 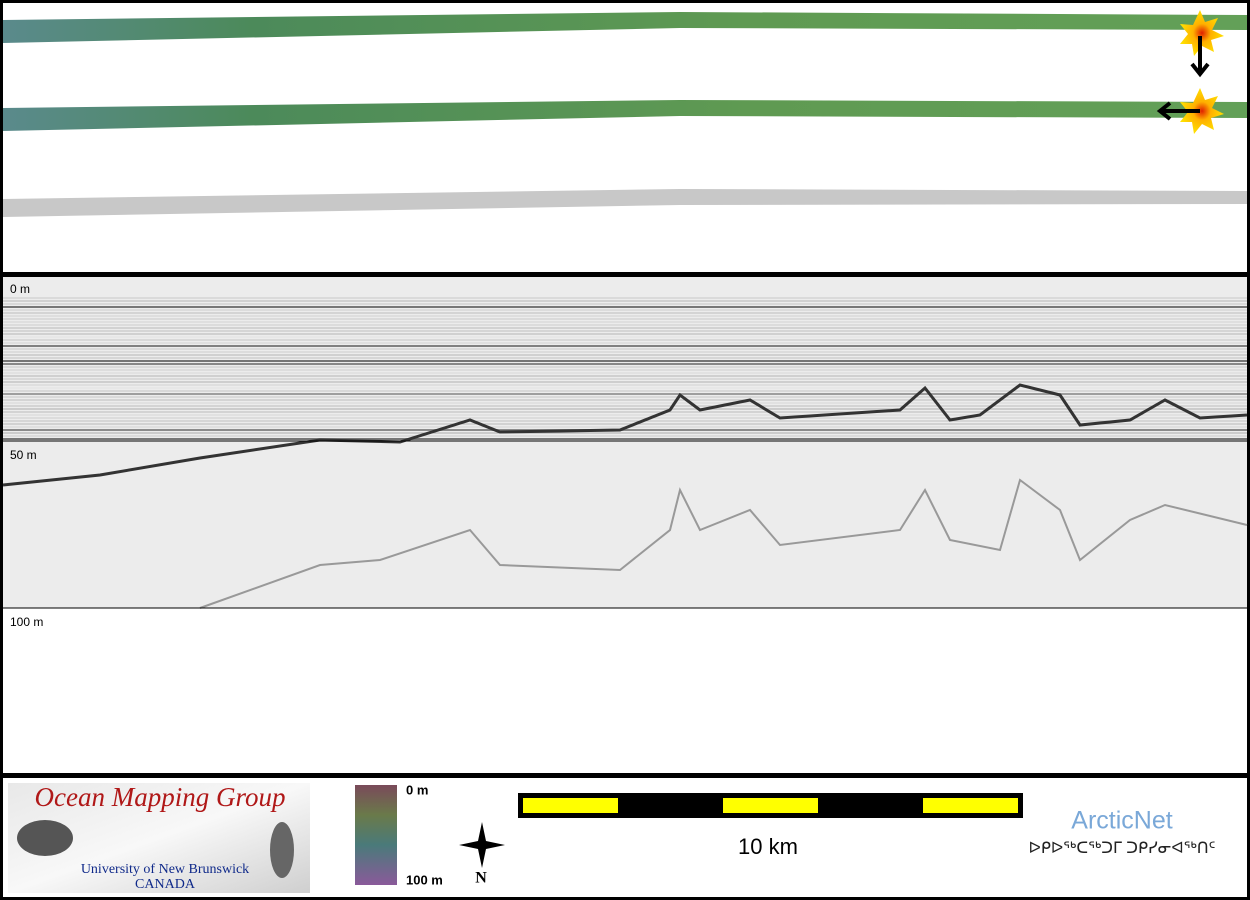 I want to click on north-label: N, so click(x=481, y=878).